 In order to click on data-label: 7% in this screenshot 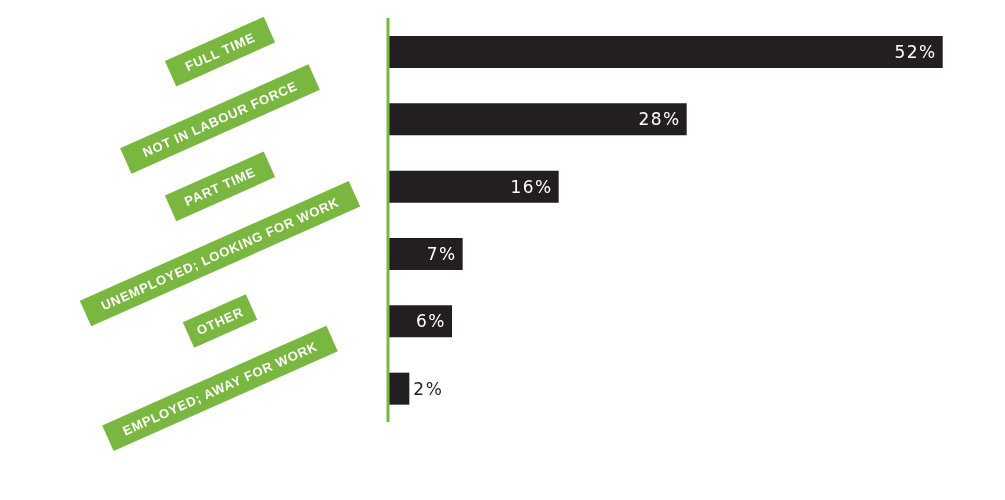, I will do `click(441, 254)`.